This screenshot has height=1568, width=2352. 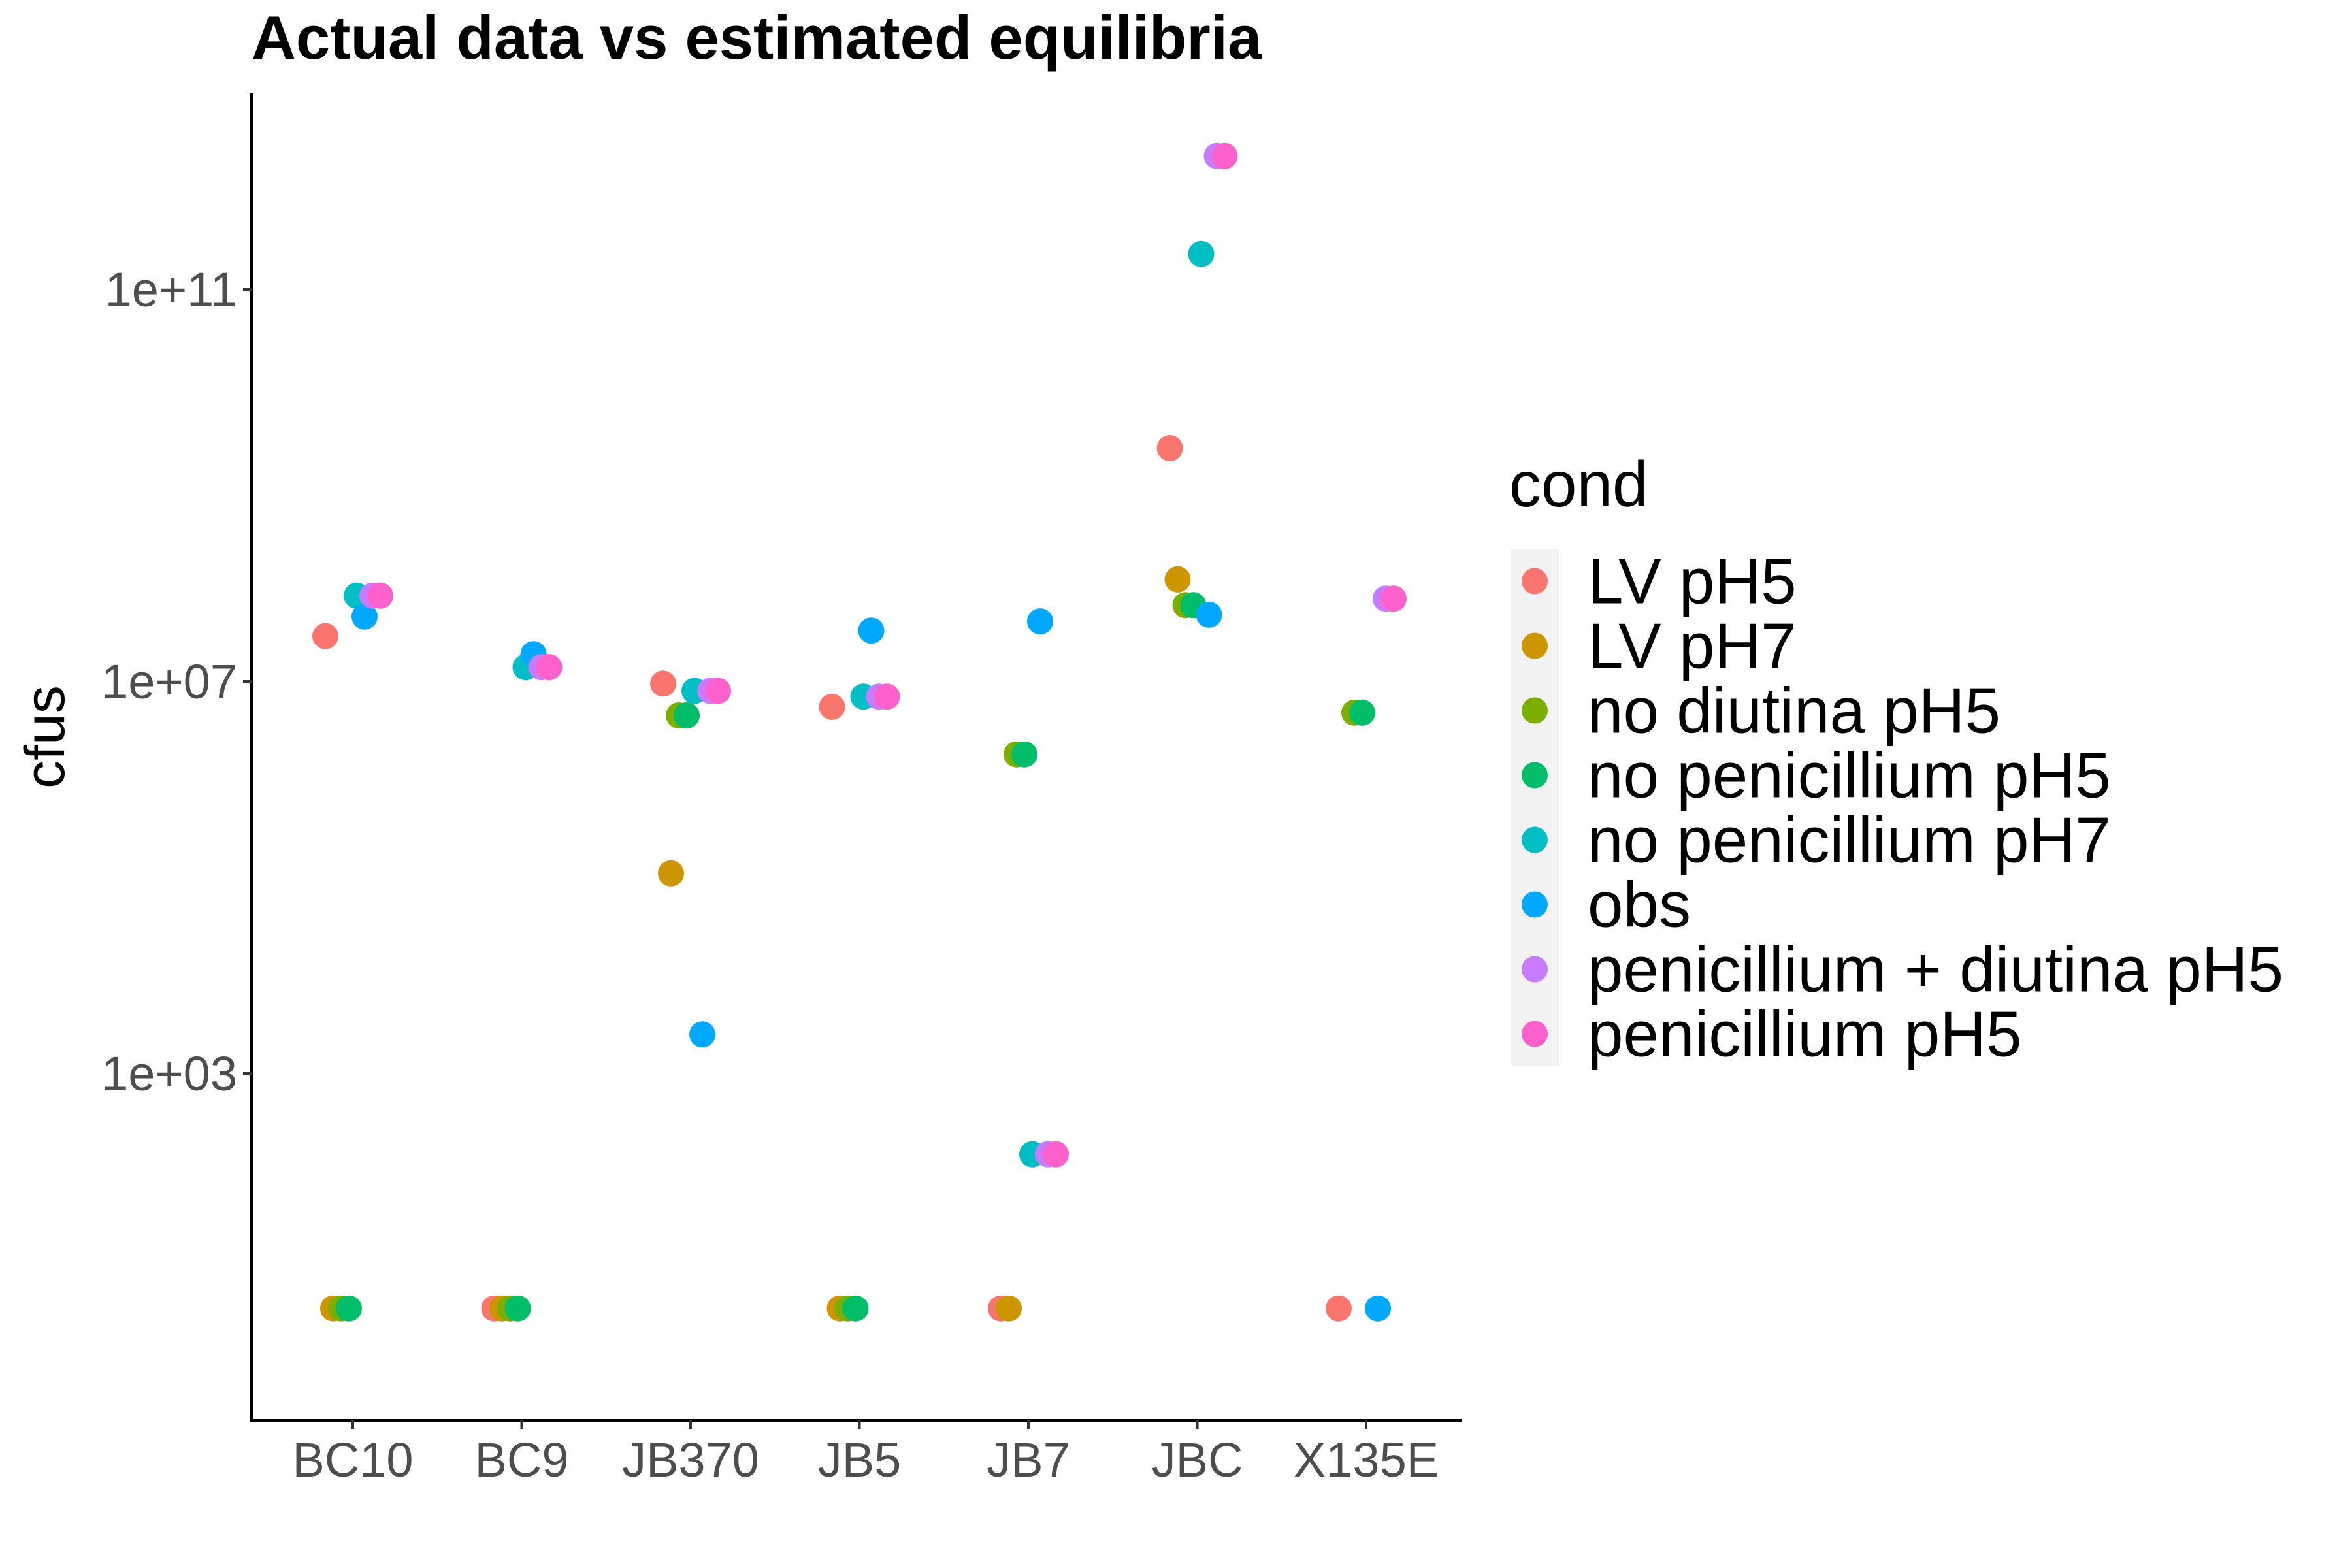 I want to click on x-tick-label: BC10, so click(x=352, y=1460).